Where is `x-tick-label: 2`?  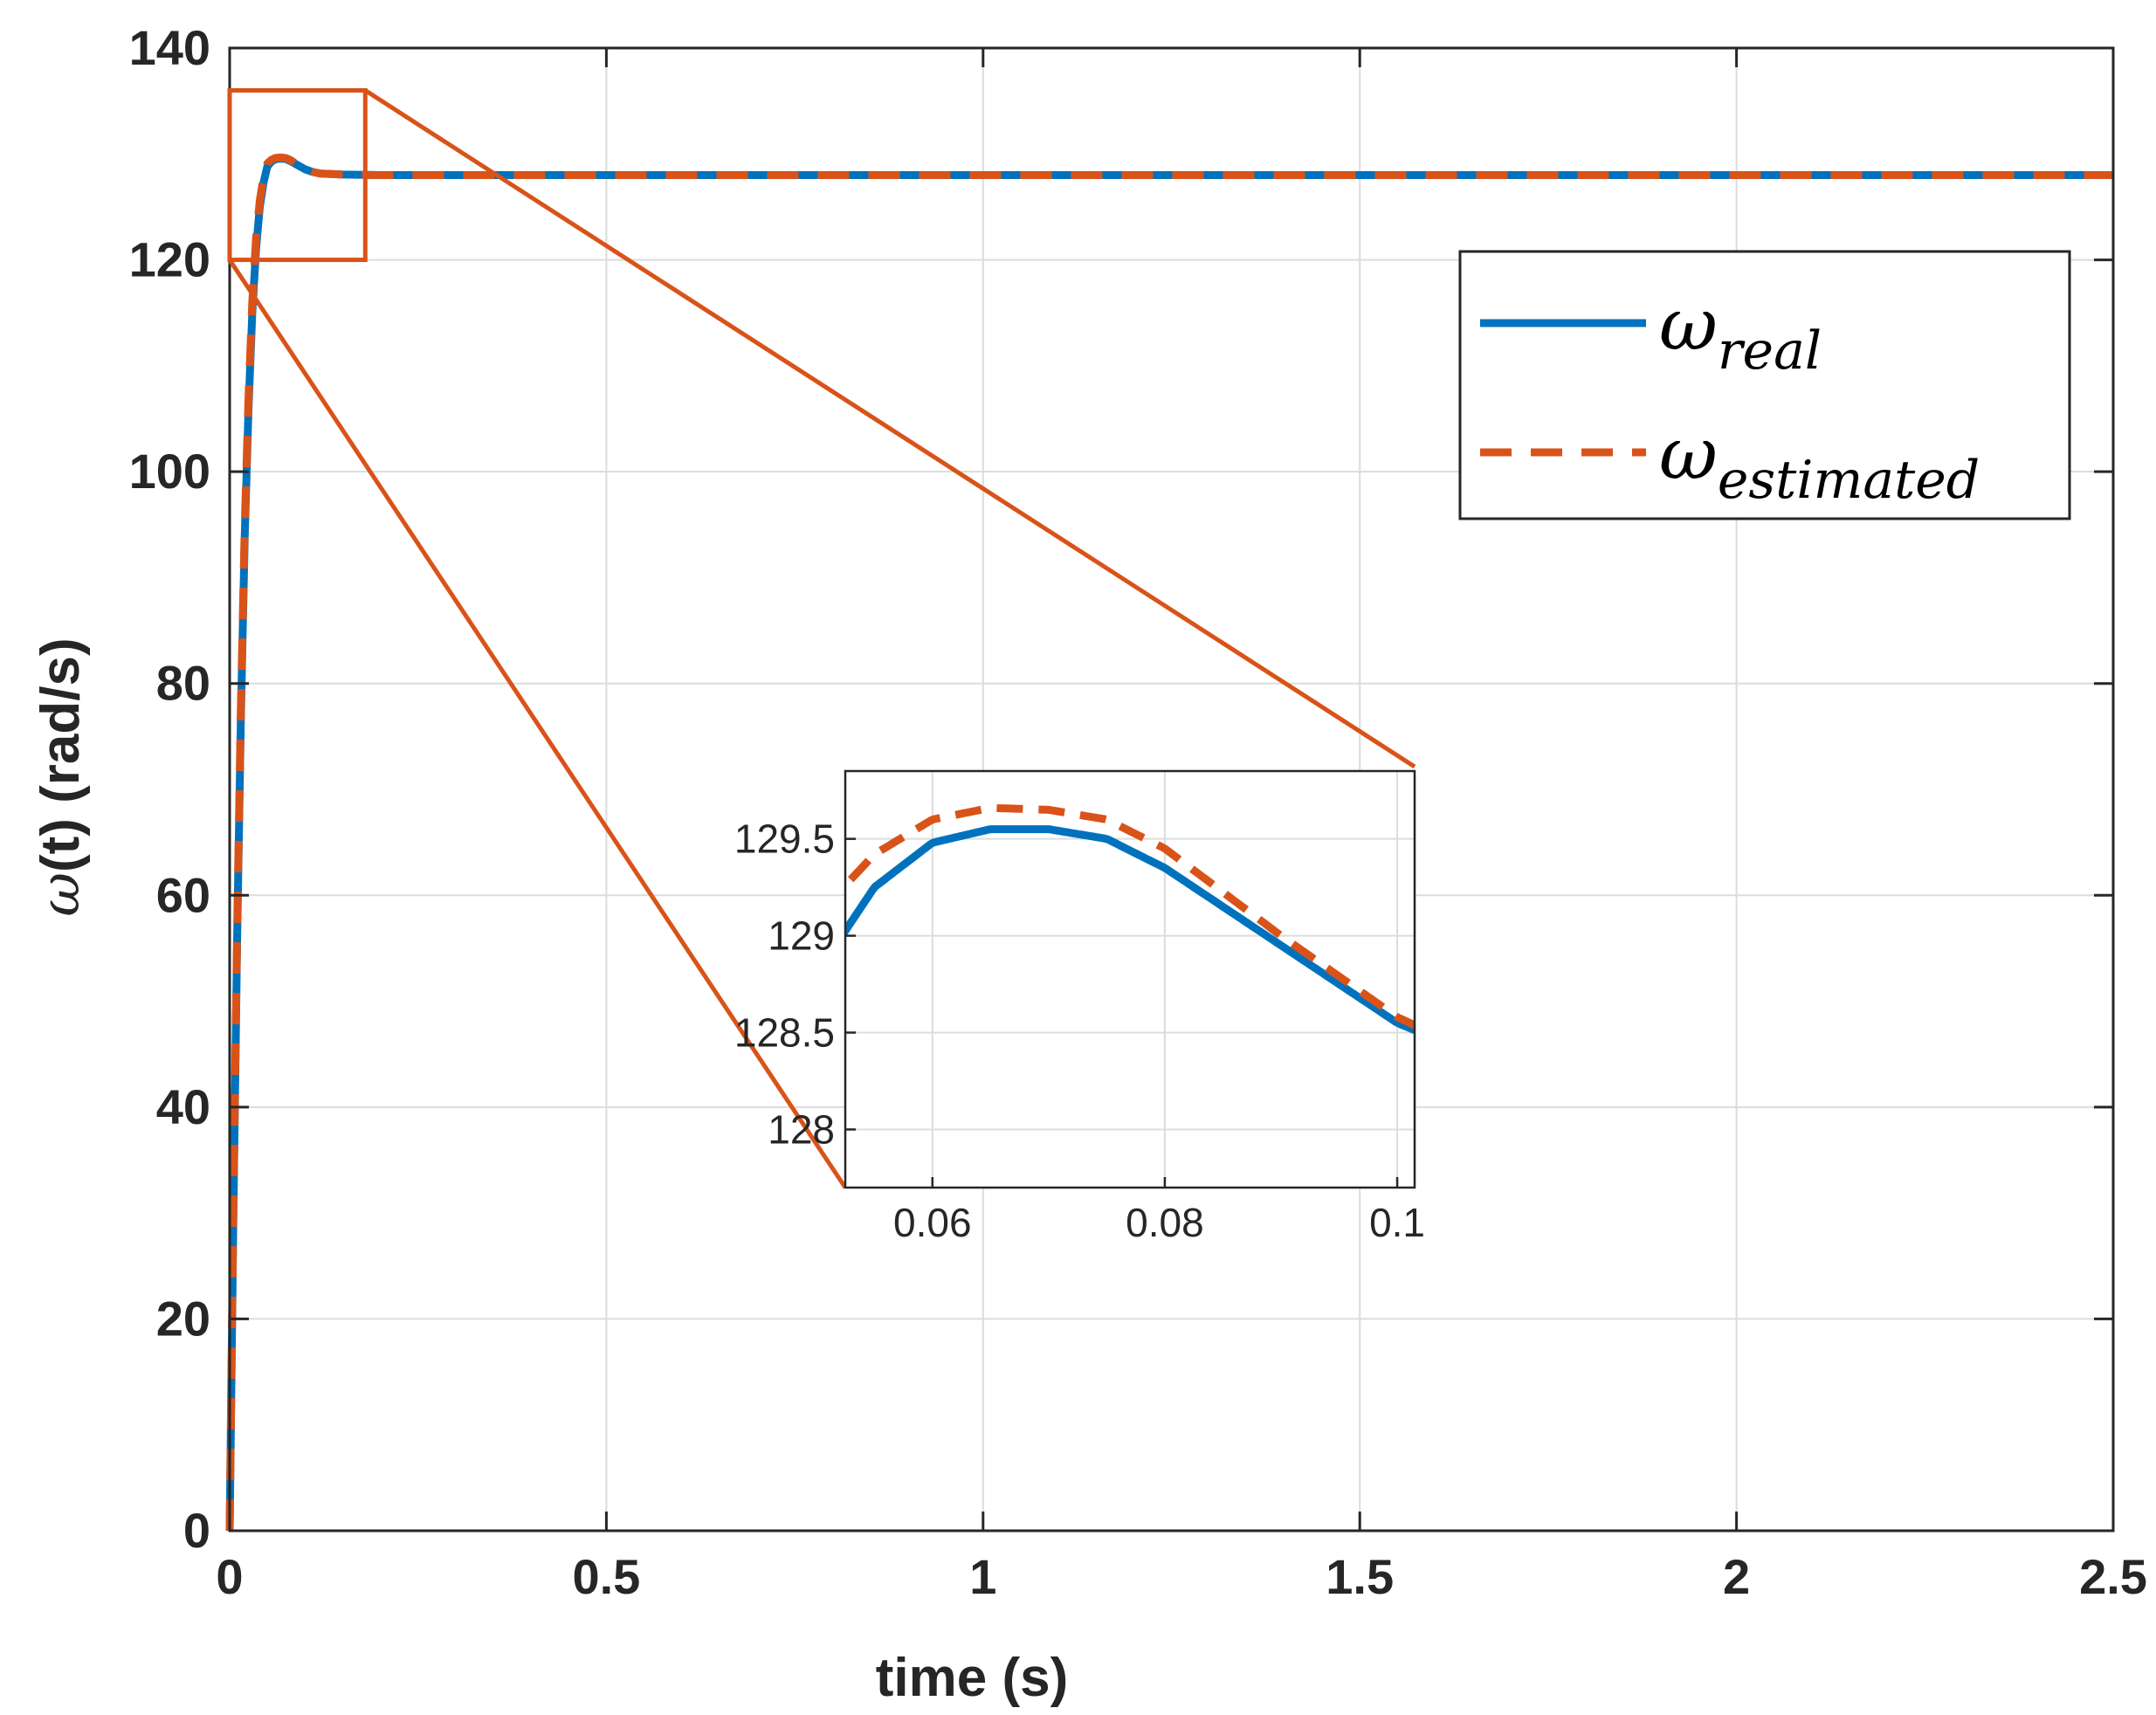
x-tick-label: 2 is located at coordinates (1736, 1576).